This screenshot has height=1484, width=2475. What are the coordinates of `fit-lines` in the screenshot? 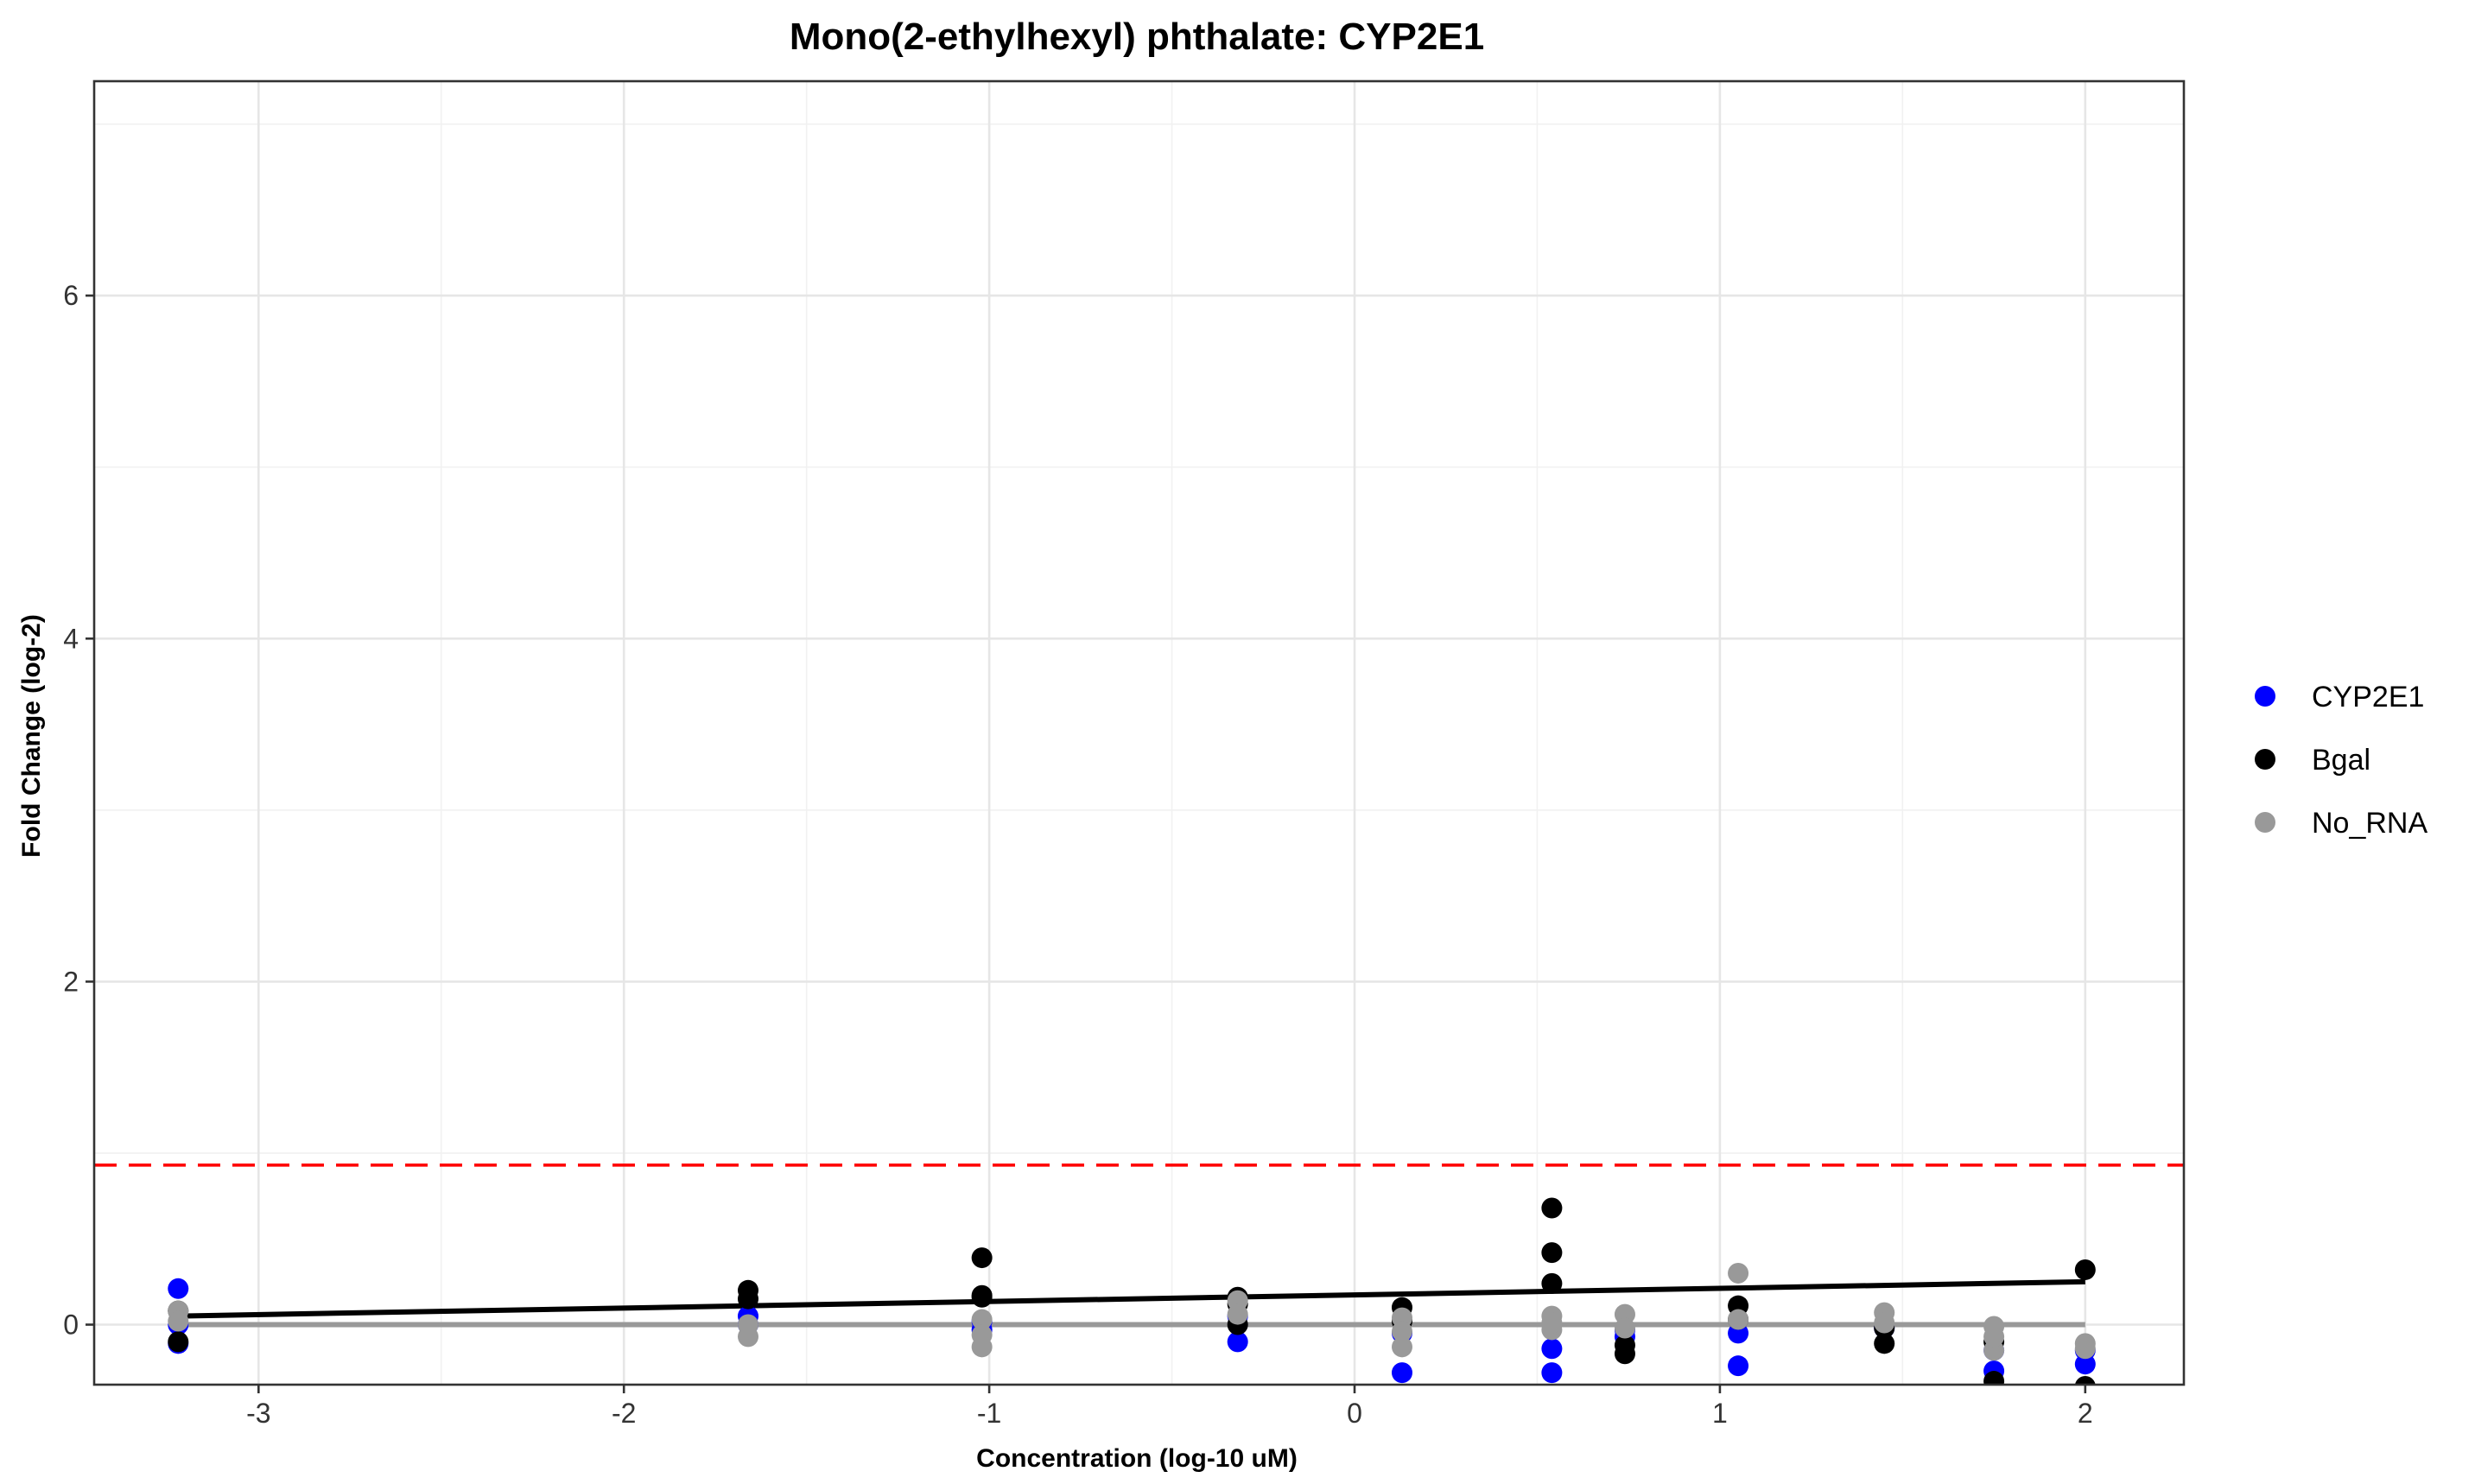 It's located at (1131, 1303).